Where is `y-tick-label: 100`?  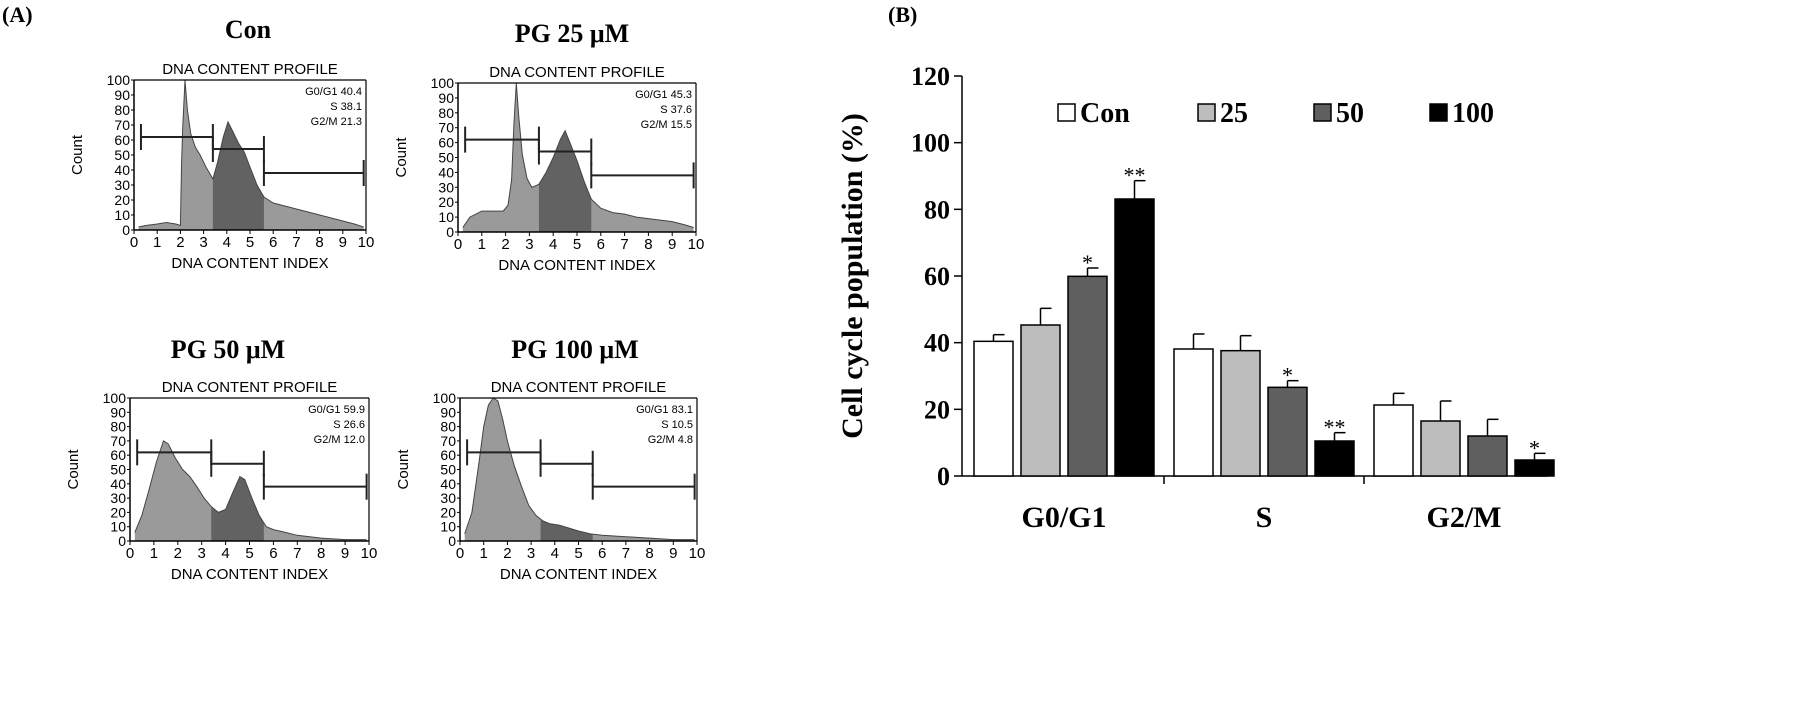
y-tick-label: 100 is located at coordinates (115, 398).